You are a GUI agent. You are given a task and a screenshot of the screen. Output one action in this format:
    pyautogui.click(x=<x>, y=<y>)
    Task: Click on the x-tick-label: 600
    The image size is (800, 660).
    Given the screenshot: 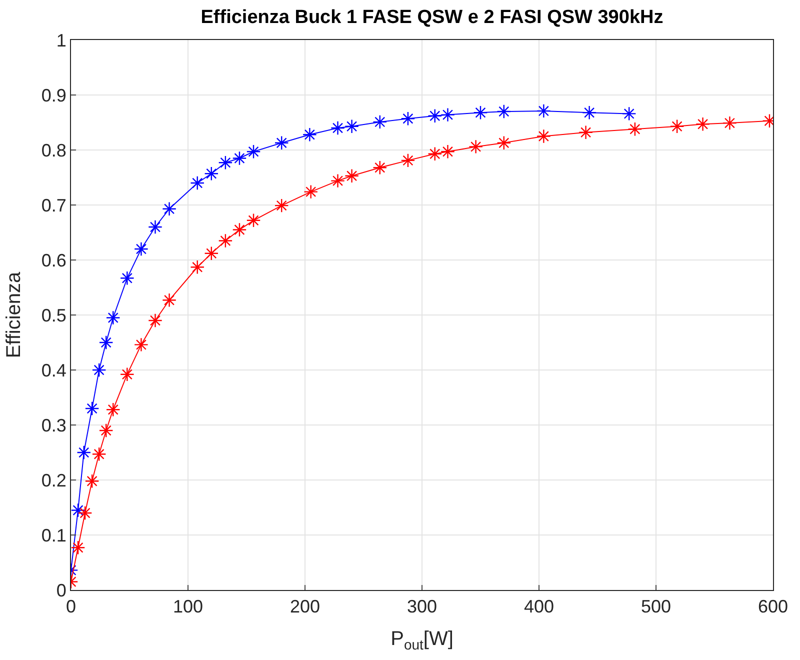 What is the action you would take?
    pyautogui.click(x=773, y=606)
    